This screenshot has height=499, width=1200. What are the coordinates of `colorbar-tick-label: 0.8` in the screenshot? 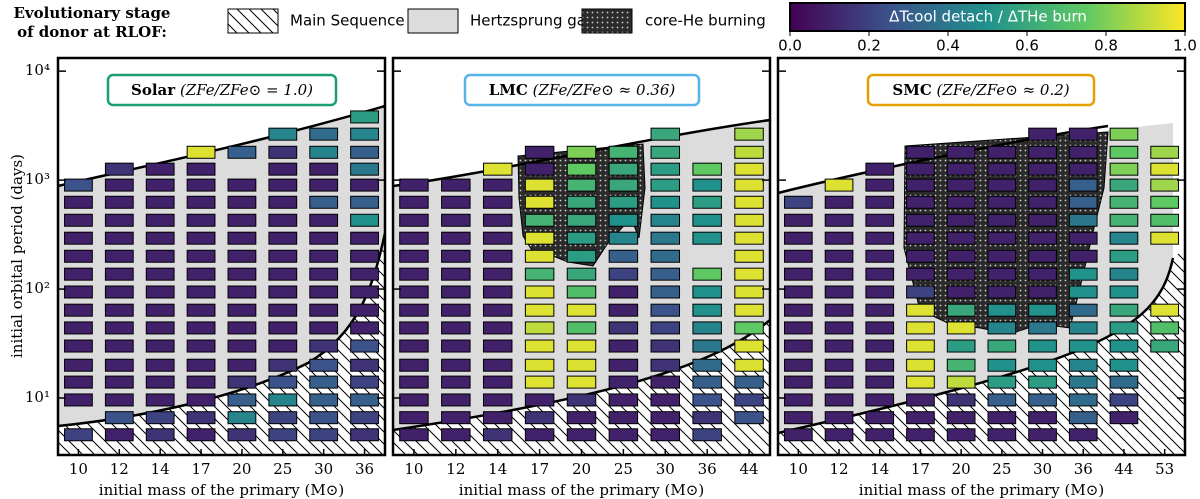 It's located at (1106, 46).